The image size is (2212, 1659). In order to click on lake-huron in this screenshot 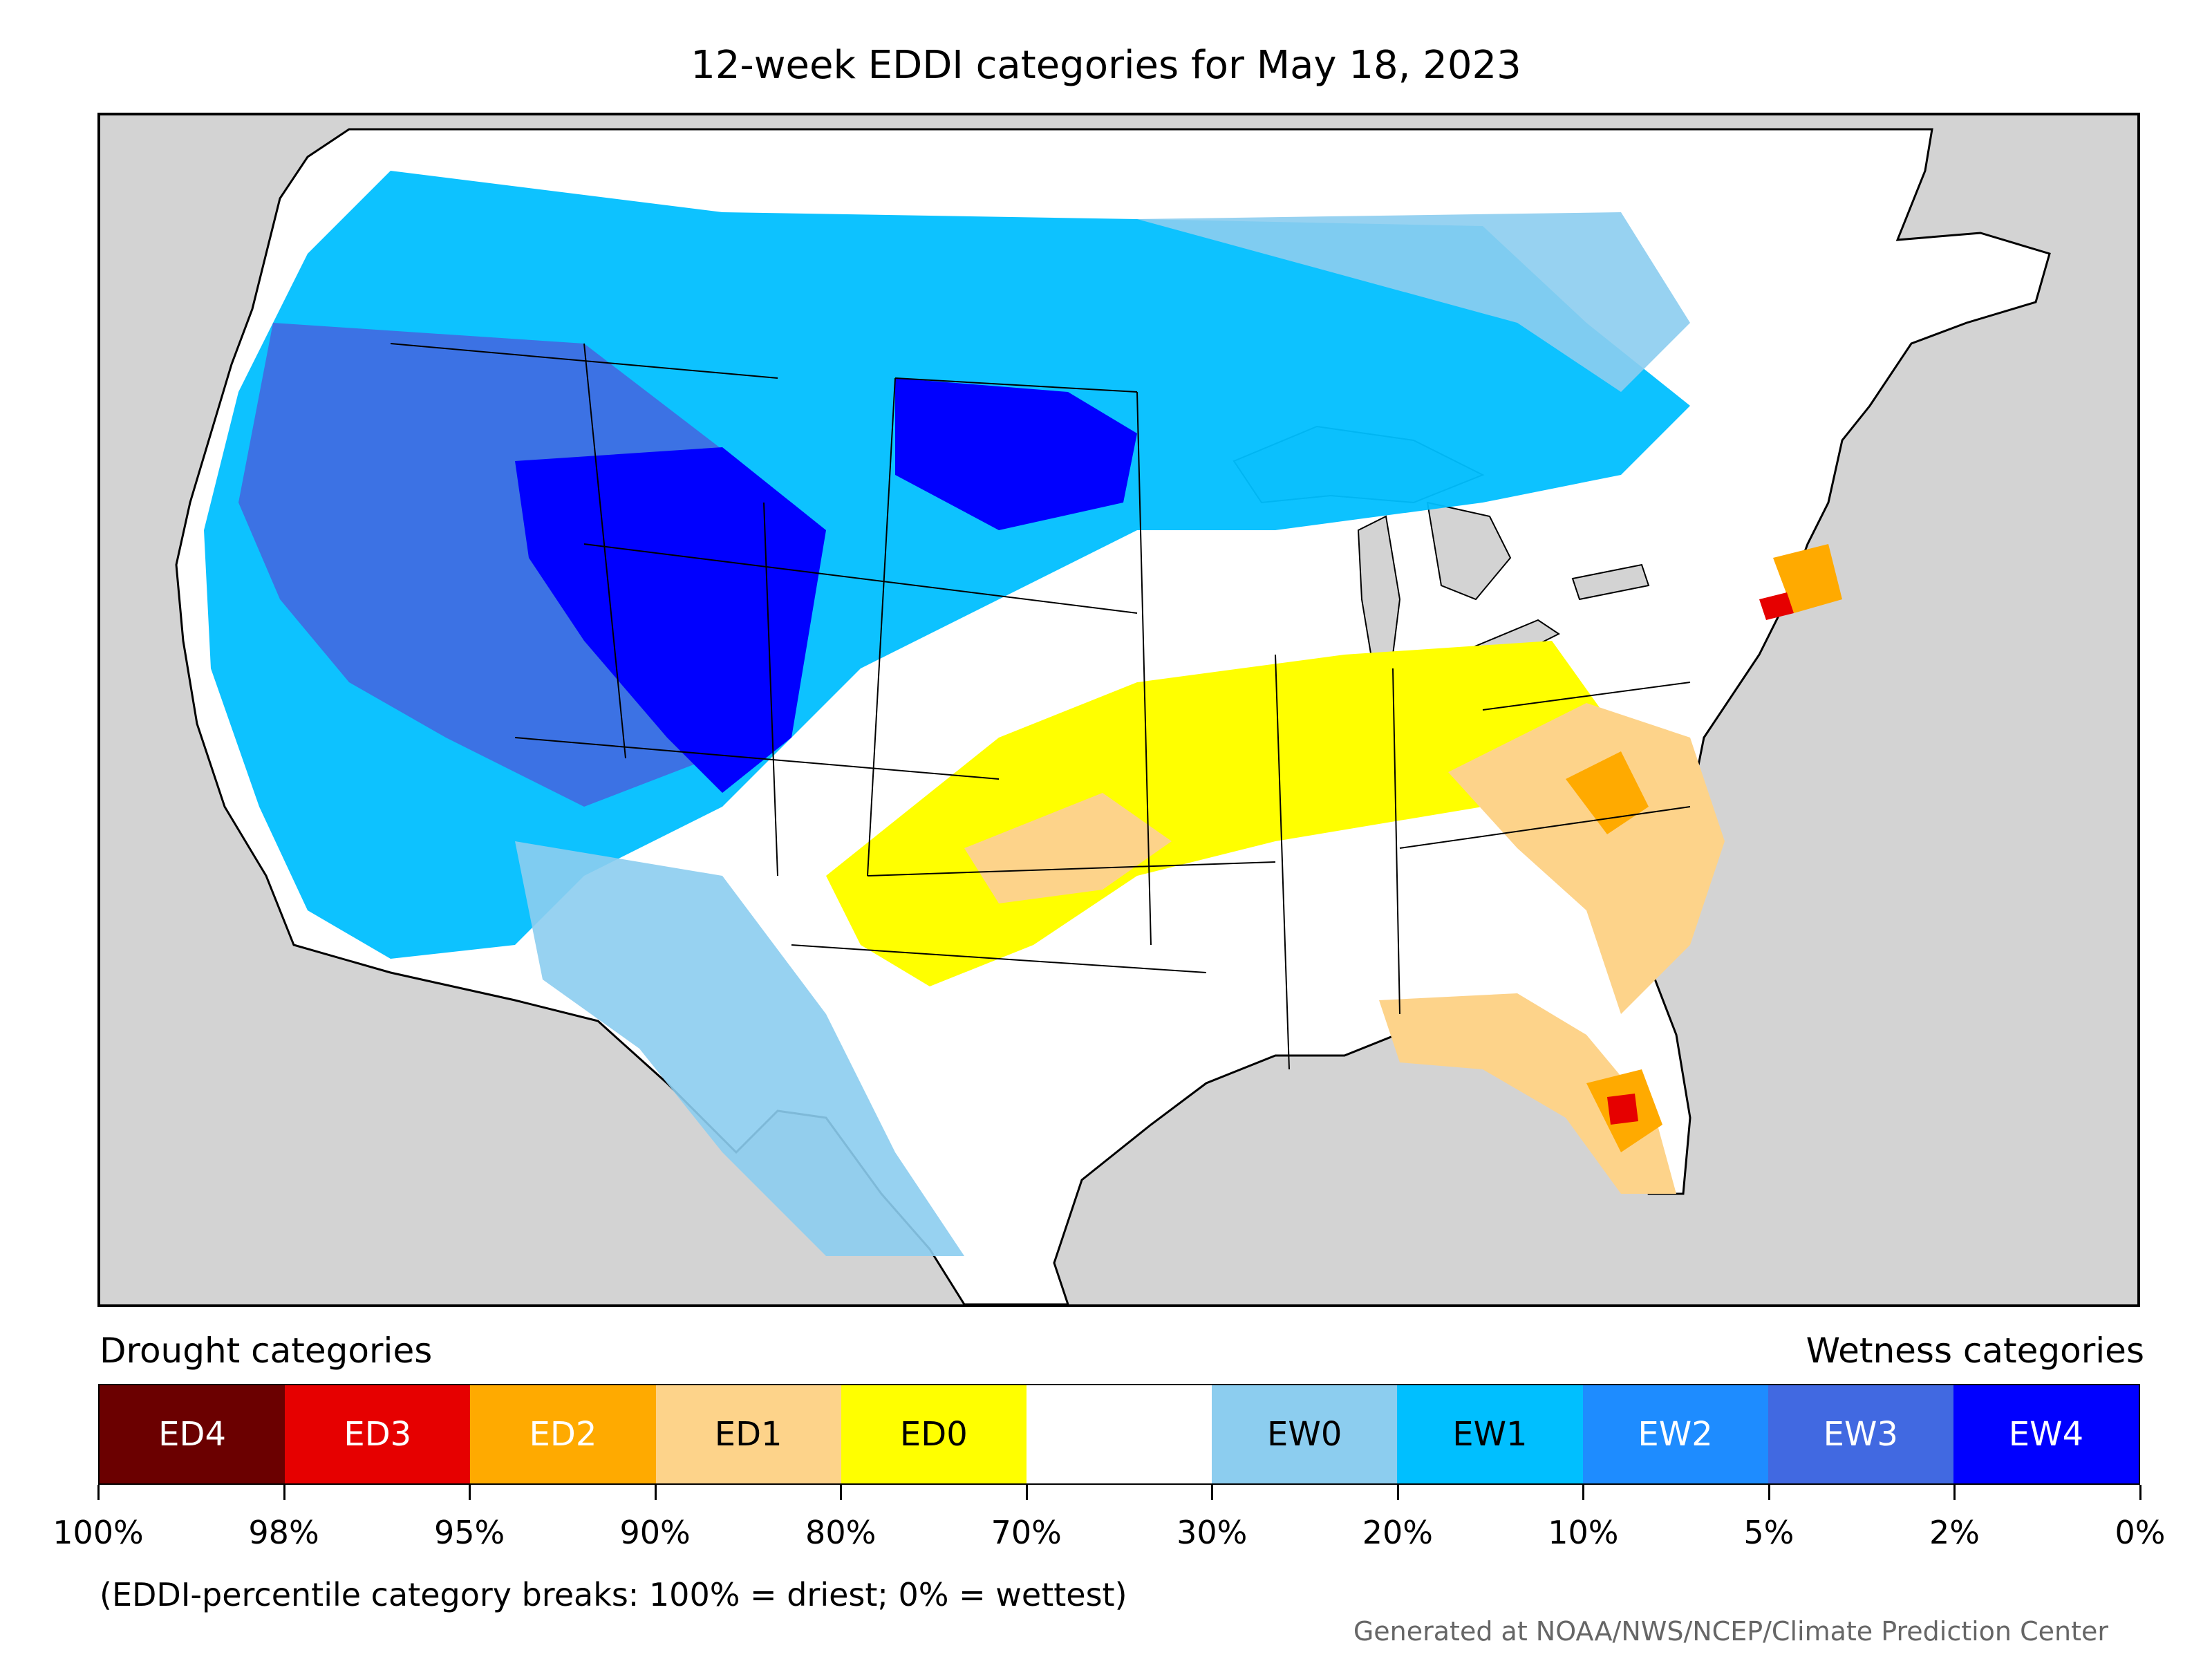, I will do `click(1469, 551)`.